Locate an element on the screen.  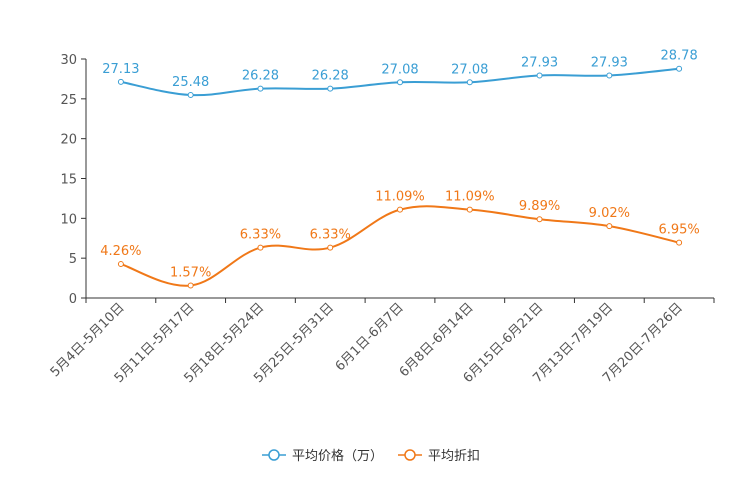
legend-marker-discount is located at coordinates (410, 455).